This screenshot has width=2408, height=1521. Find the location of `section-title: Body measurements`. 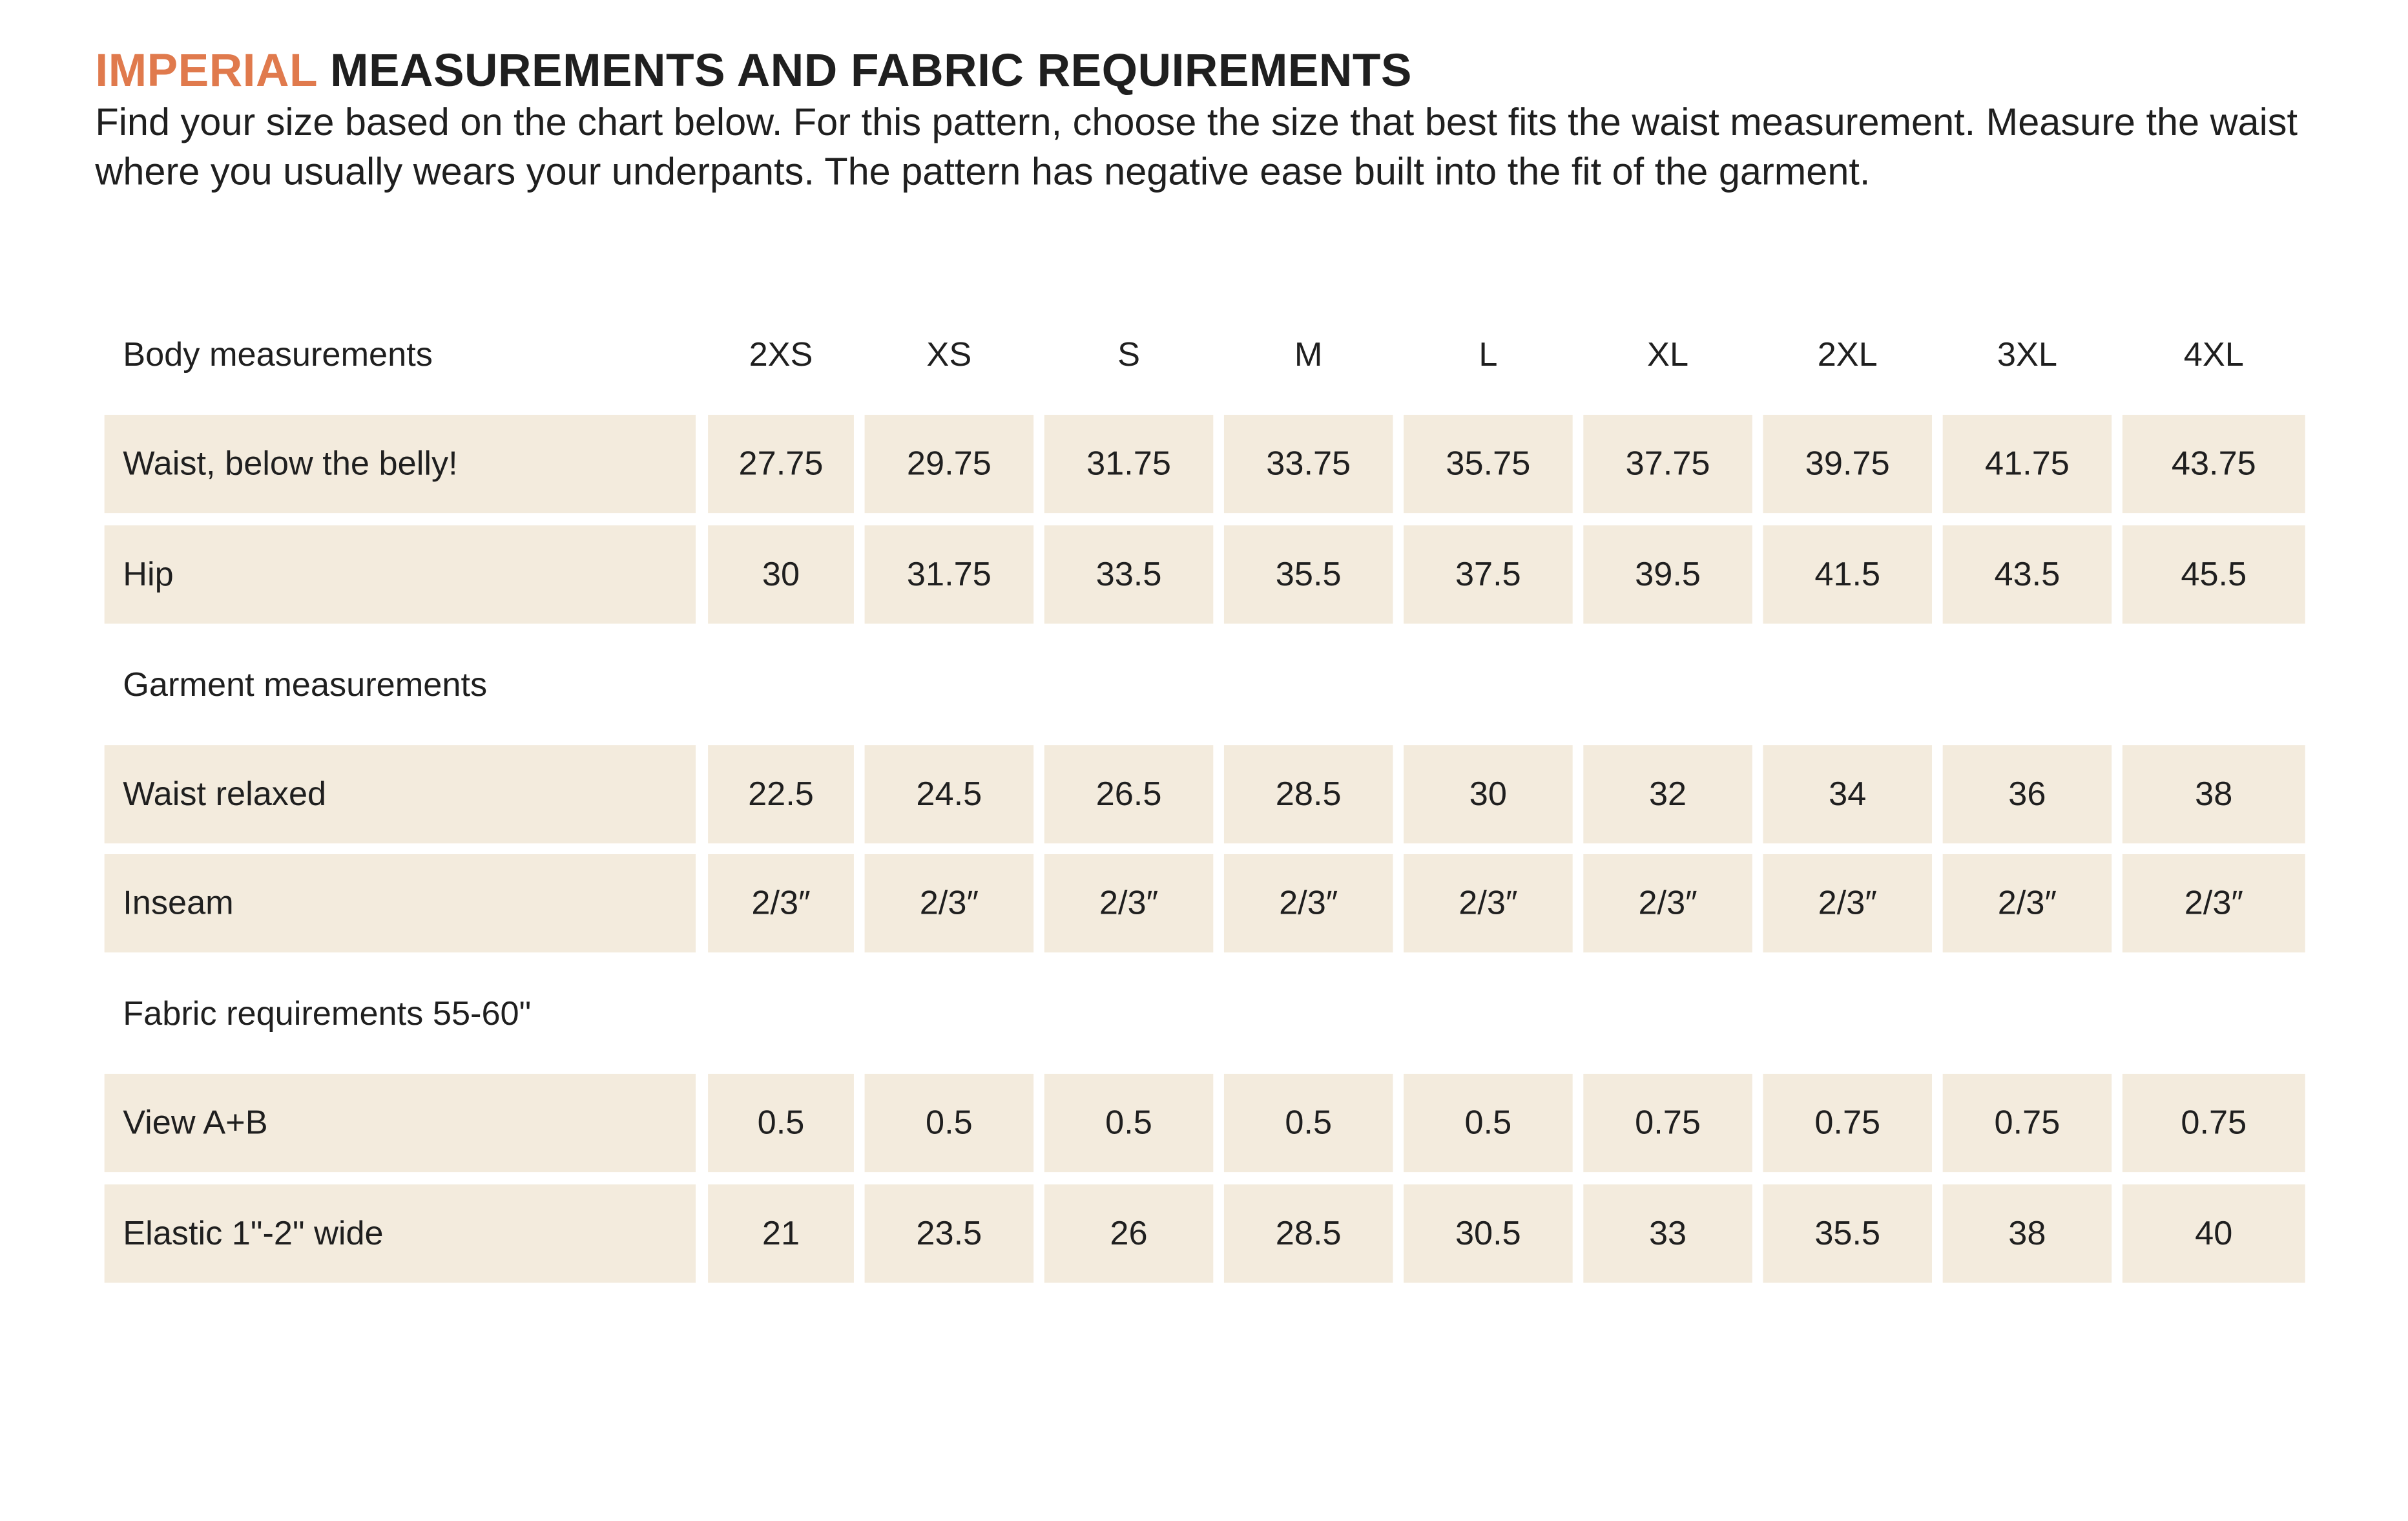

section-title: Body measurements is located at coordinates (278, 354).